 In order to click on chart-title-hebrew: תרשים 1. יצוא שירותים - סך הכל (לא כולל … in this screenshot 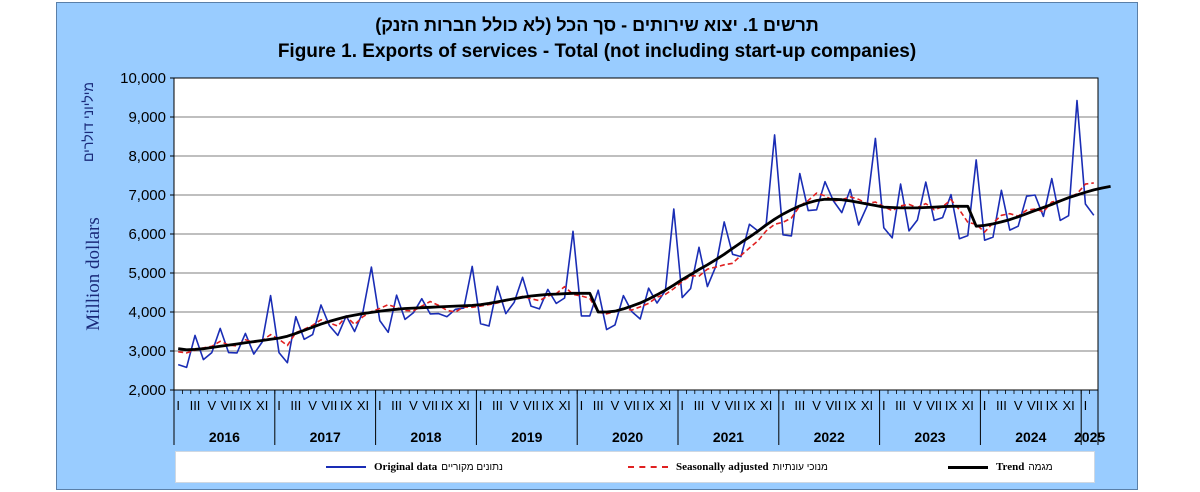, I will do `click(597, 25)`.